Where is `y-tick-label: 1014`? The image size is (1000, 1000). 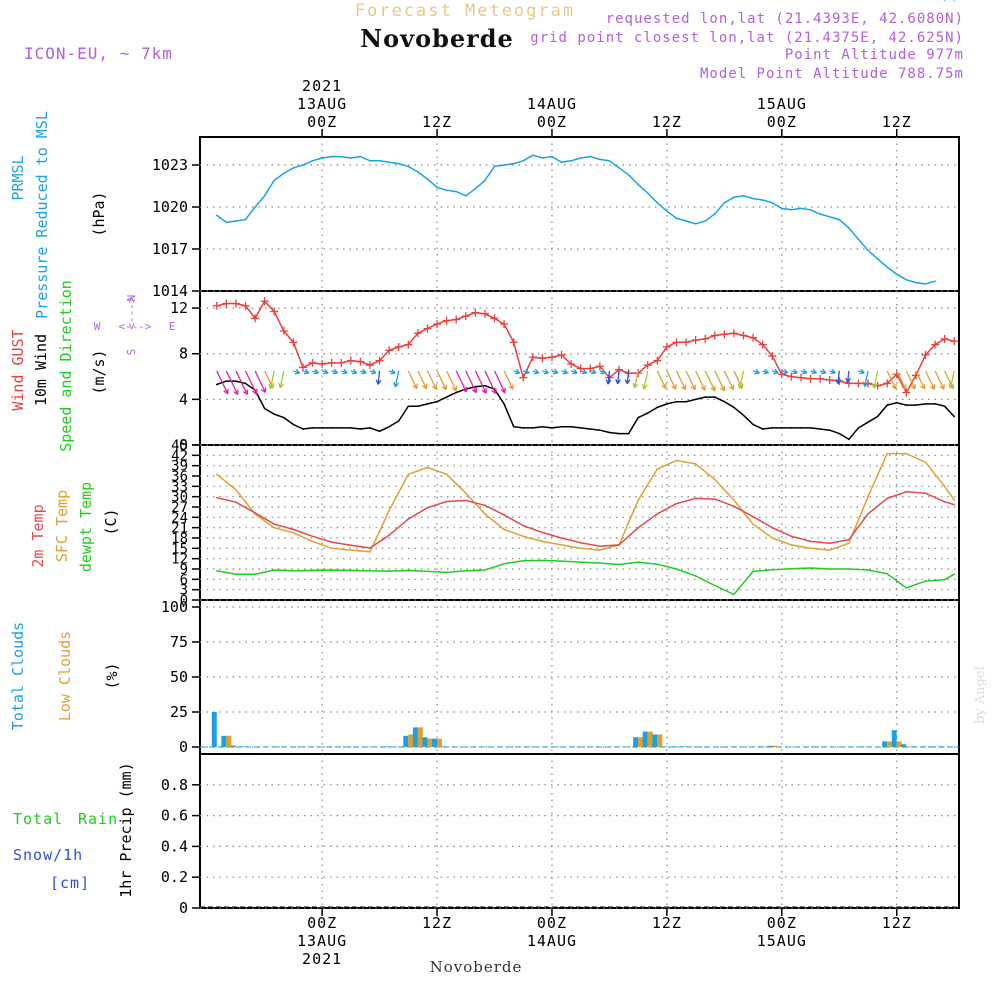 y-tick-label: 1014 is located at coordinates (170, 291).